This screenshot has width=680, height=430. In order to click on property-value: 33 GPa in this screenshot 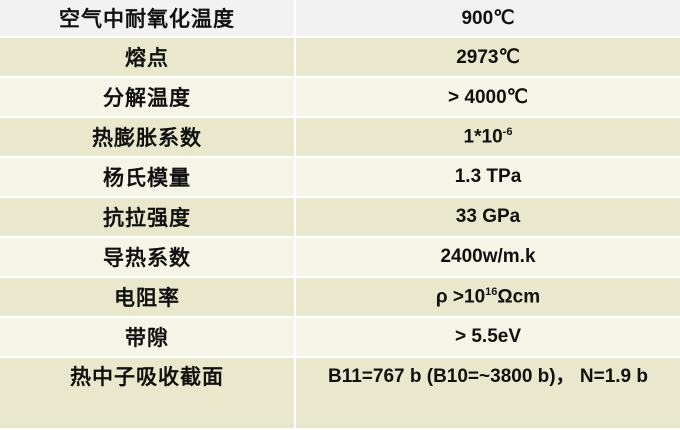, I will do `click(488, 218)`.